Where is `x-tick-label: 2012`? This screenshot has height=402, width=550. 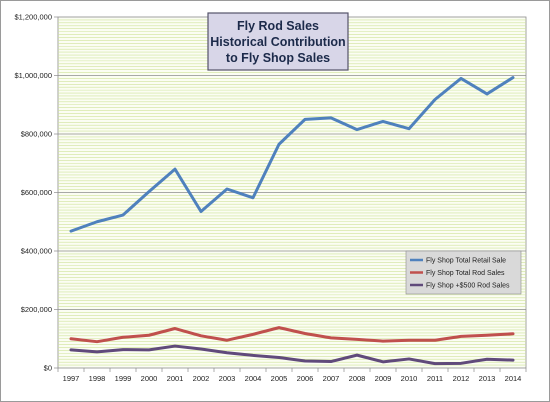 x-tick-label: 2012 is located at coordinates (461, 378).